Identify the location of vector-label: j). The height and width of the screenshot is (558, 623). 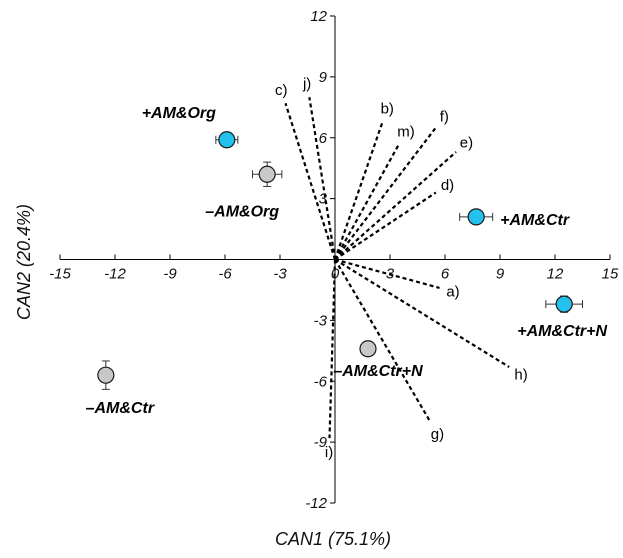
(306, 83).